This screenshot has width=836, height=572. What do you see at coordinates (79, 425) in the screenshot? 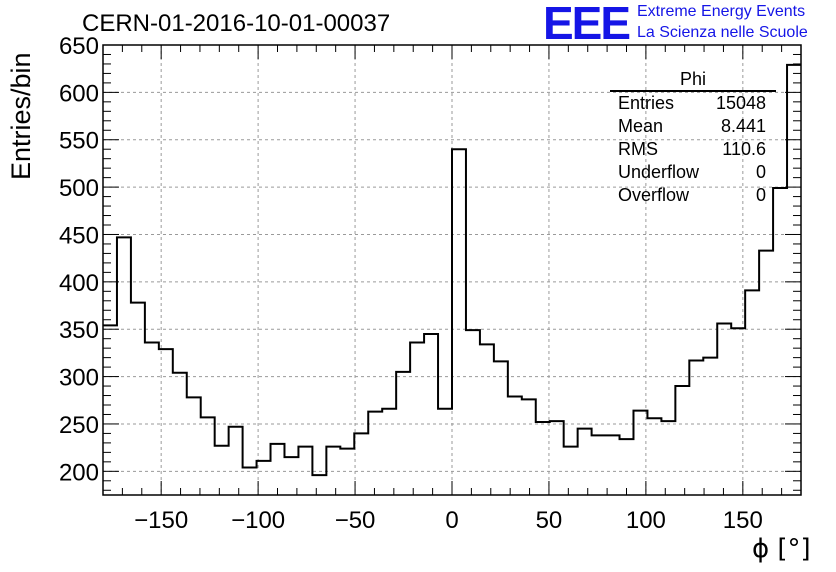
I see `y-tick-label: 250` at bounding box center [79, 425].